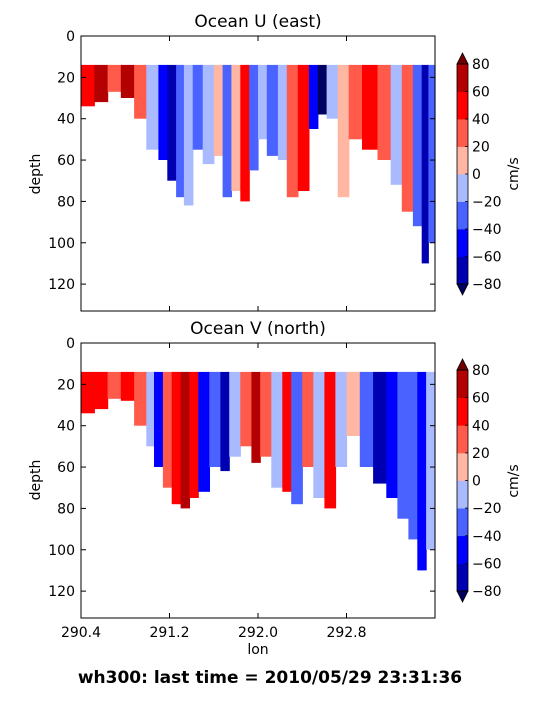  Describe the element at coordinates (66, 468) in the screenshot. I see `ytick-label-3: 60` at that location.